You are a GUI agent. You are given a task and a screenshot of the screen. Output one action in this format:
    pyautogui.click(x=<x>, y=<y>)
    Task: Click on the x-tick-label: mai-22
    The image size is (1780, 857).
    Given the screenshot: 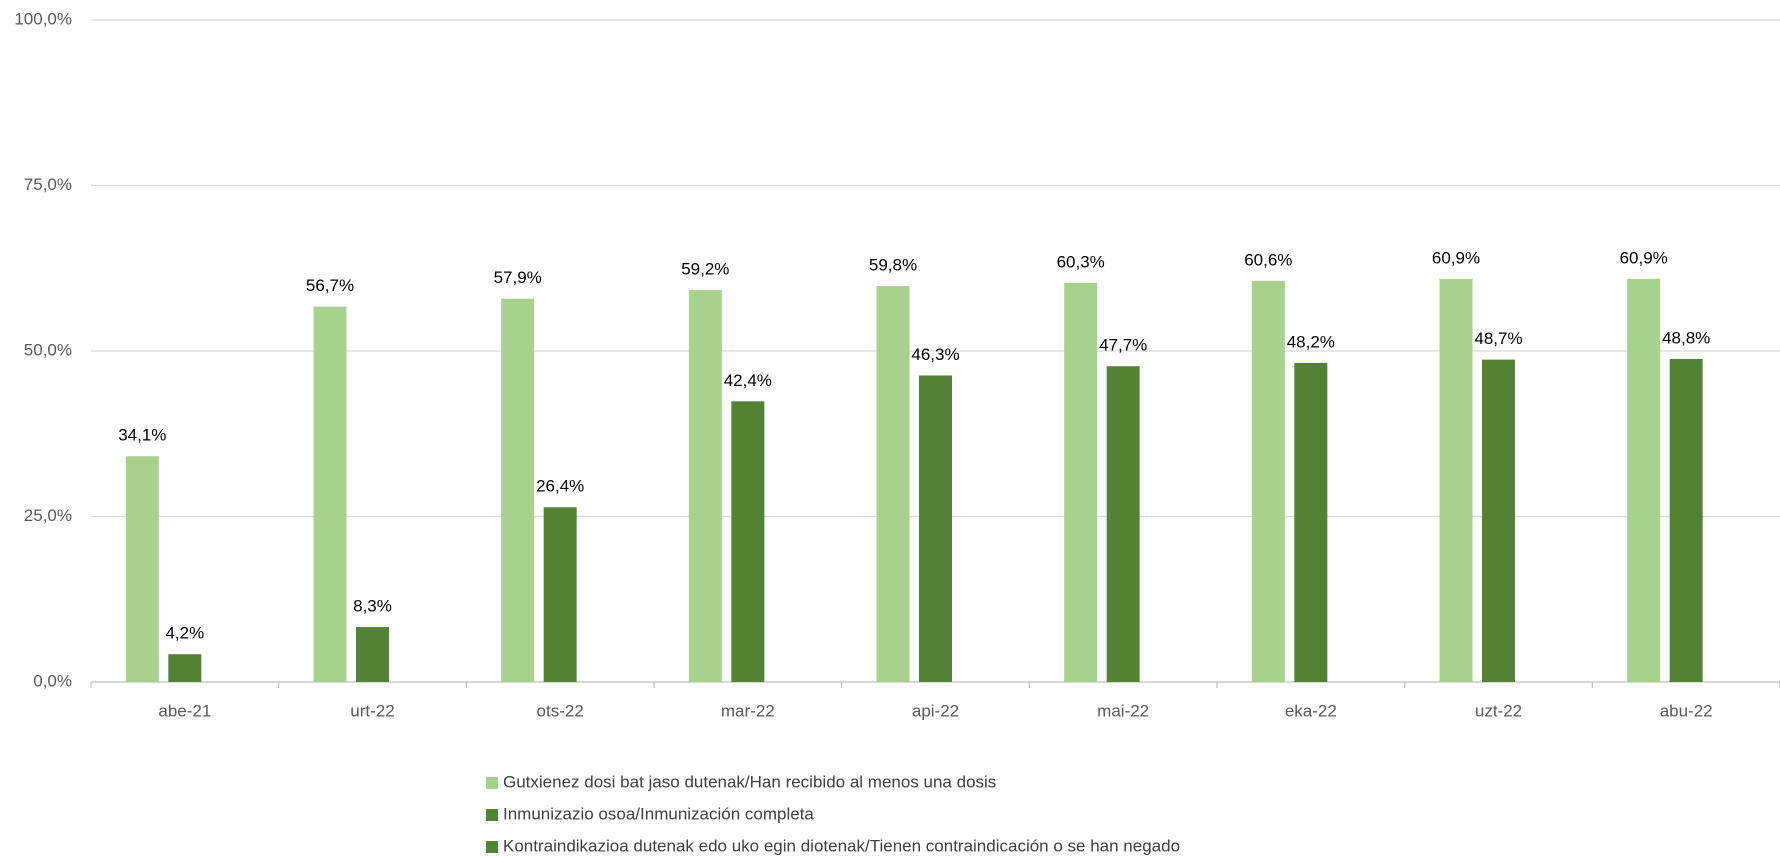 What is the action you would take?
    pyautogui.click(x=1123, y=710)
    